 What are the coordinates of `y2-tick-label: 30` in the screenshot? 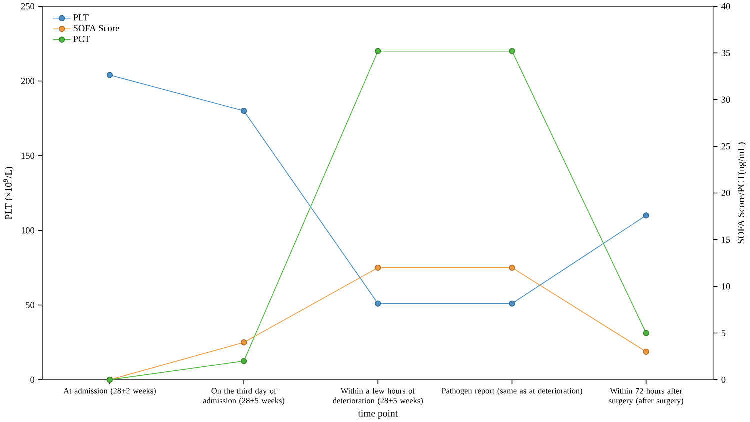 It's located at (726, 99).